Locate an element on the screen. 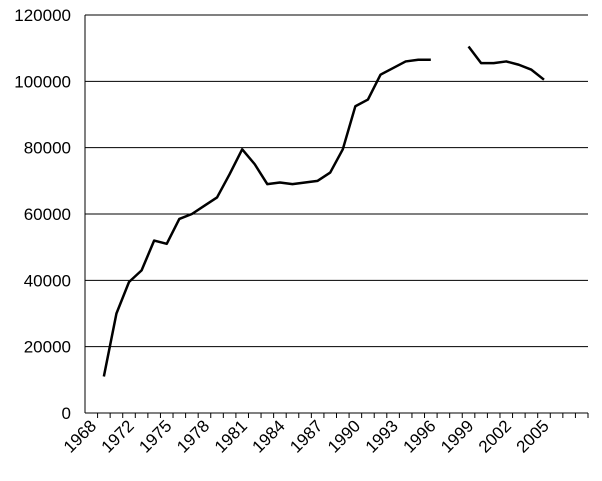 This screenshot has height=481, width=602. x-tick-label: 1984 is located at coordinates (269, 436).